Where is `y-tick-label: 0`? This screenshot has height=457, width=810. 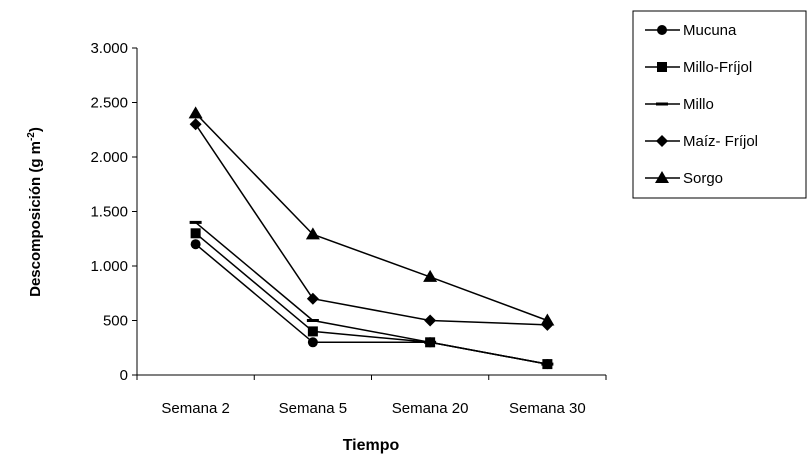 y-tick-label: 0 is located at coordinates (124, 375).